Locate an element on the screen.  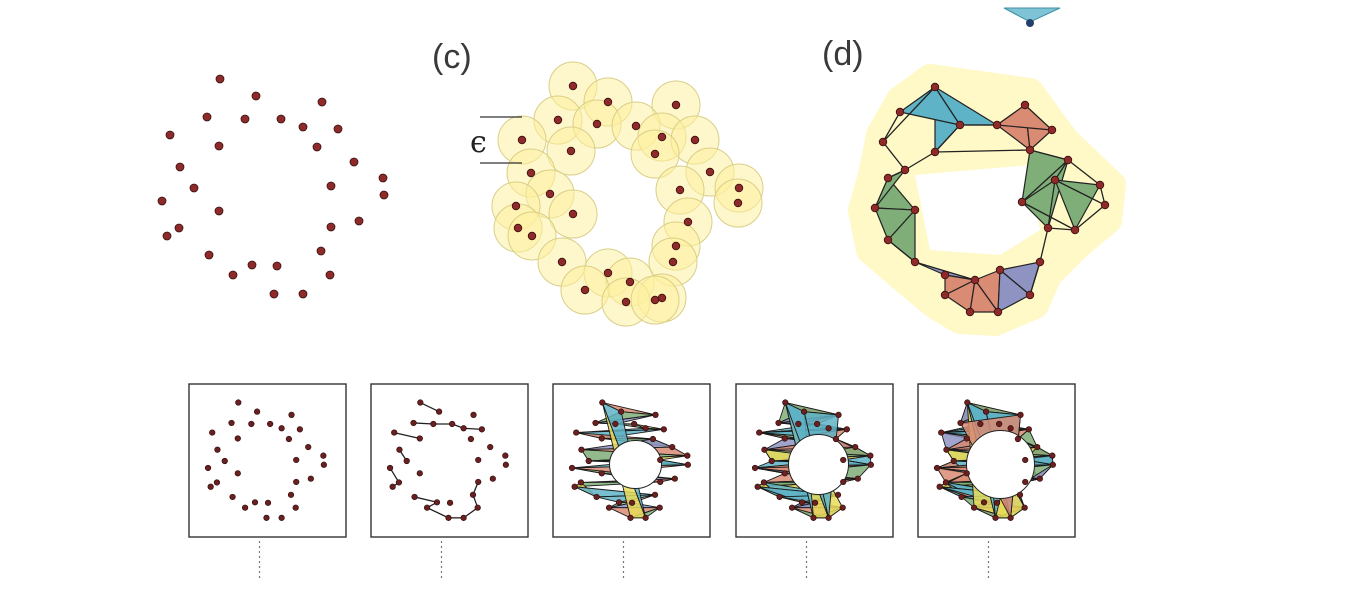
partial-simplex-top is located at coordinates (1032, 17).